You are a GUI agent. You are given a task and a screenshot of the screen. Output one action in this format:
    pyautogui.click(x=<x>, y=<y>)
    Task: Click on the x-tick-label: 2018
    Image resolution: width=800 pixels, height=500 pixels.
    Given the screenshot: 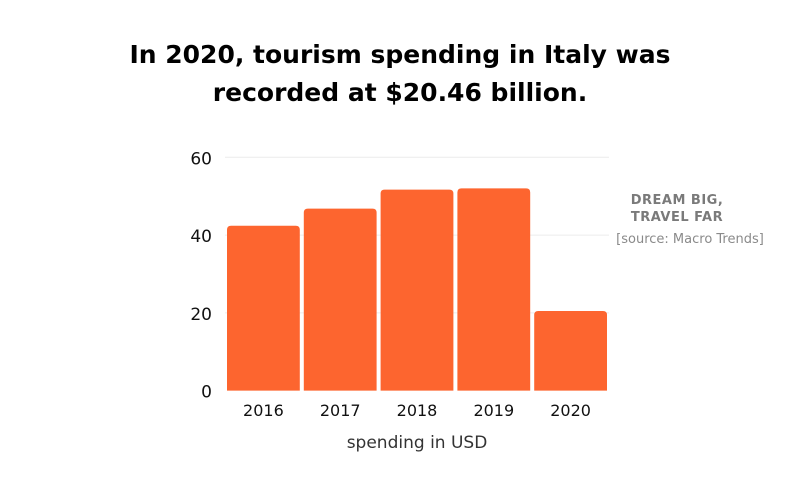 What is the action you would take?
    pyautogui.click(x=417, y=410)
    